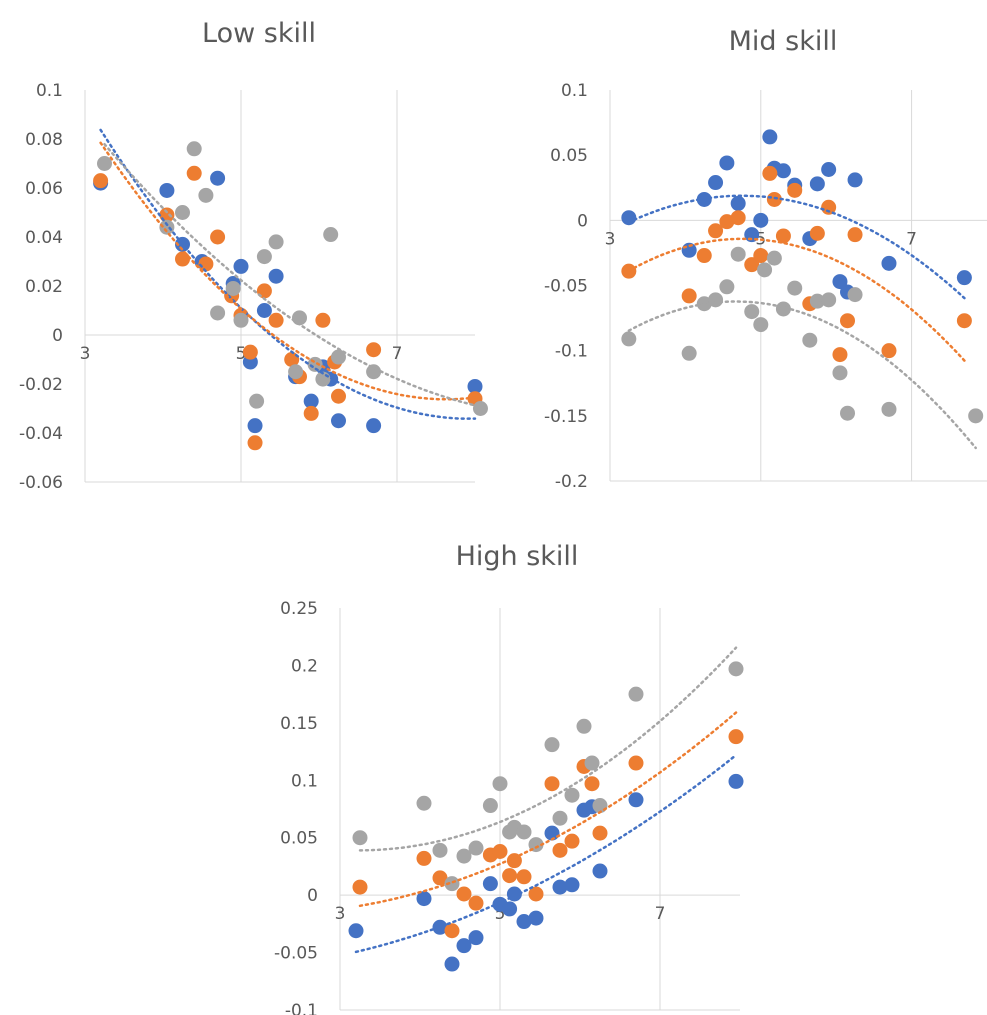 The height and width of the screenshot is (1015, 987). What do you see at coordinates (44, 238) in the screenshot?
I see `y-tick-label: 0.04` at bounding box center [44, 238].